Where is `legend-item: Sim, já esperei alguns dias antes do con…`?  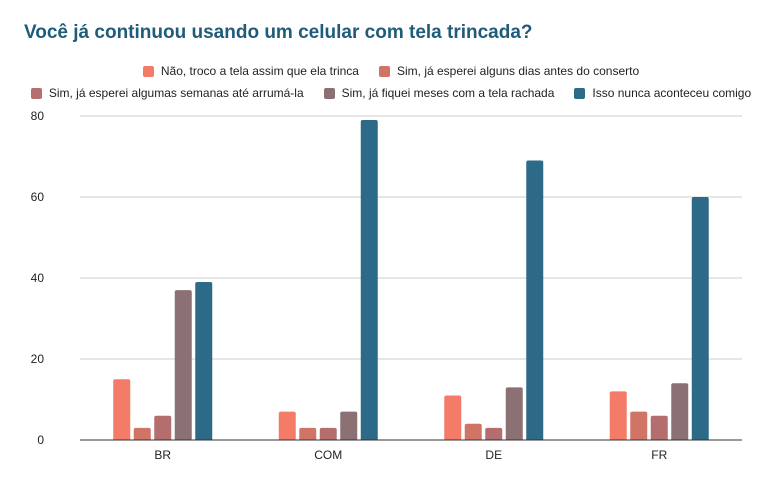 legend-item: Sim, já esperei alguns dias antes do con… is located at coordinates (509, 71).